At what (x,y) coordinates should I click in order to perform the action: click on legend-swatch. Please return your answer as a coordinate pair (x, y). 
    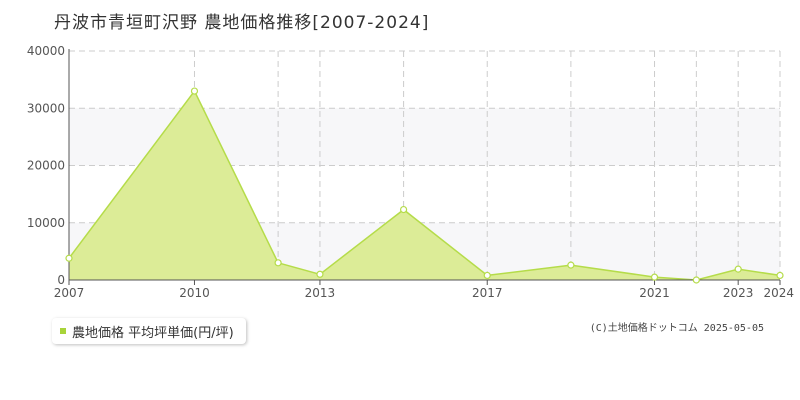
    Looking at the image, I should click on (63, 331).